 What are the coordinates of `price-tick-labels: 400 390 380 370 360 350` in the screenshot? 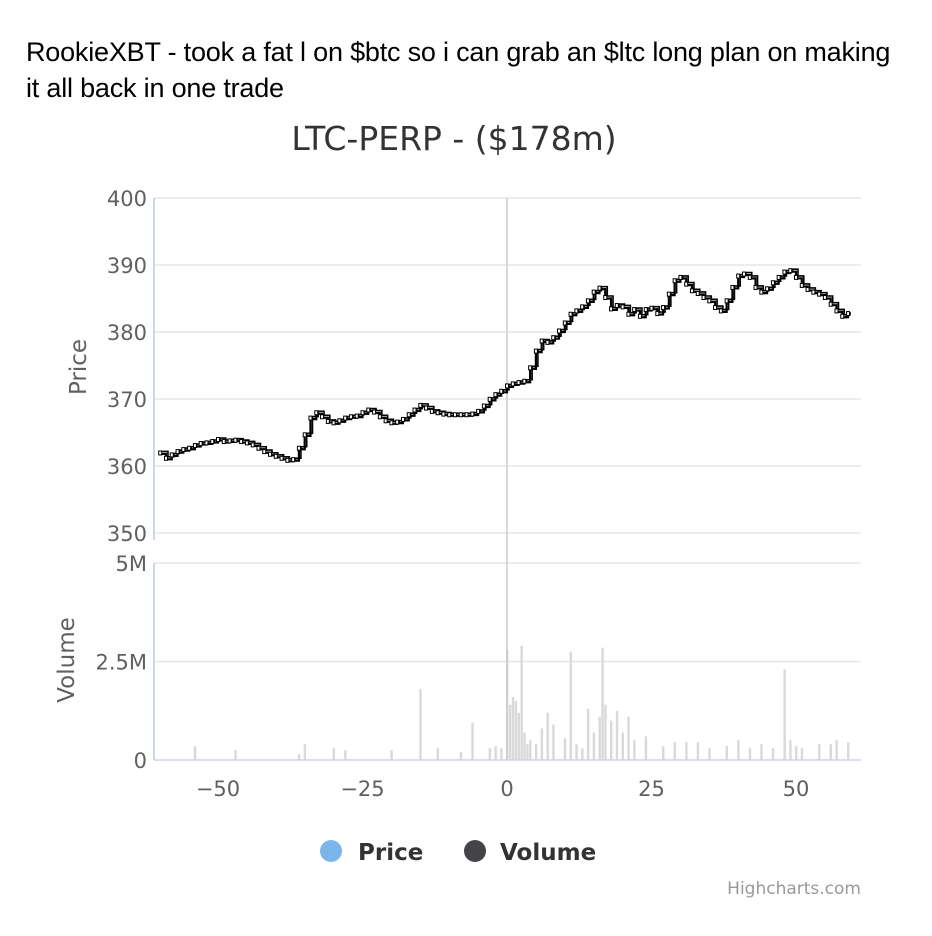 It's located at (127, 366).